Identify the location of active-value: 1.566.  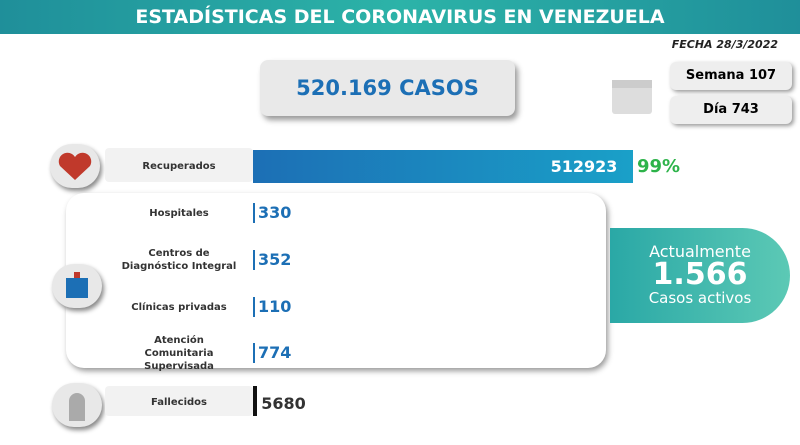
(700, 274).